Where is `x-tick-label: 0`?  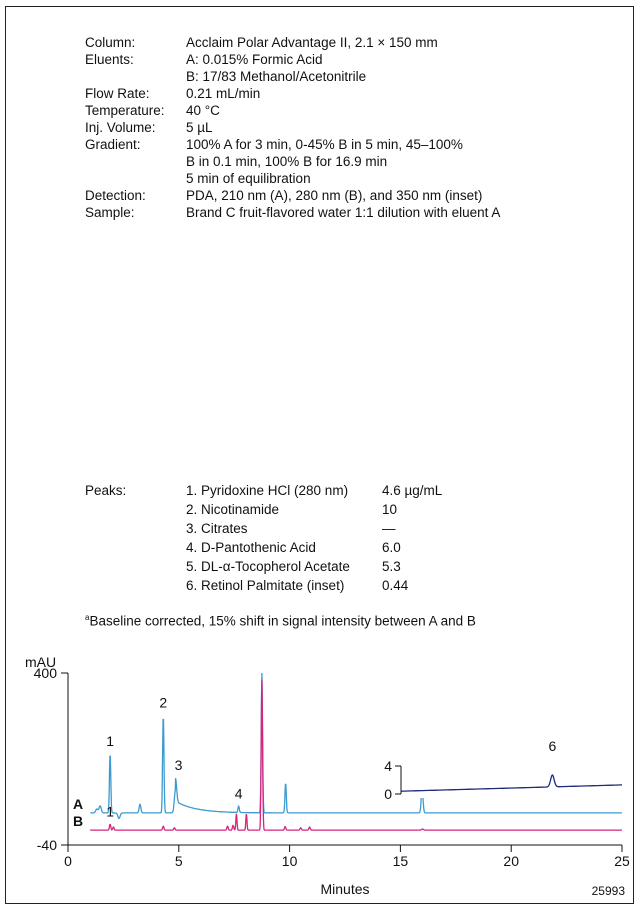 x-tick-label: 0 is located at coordinates (68, 861).